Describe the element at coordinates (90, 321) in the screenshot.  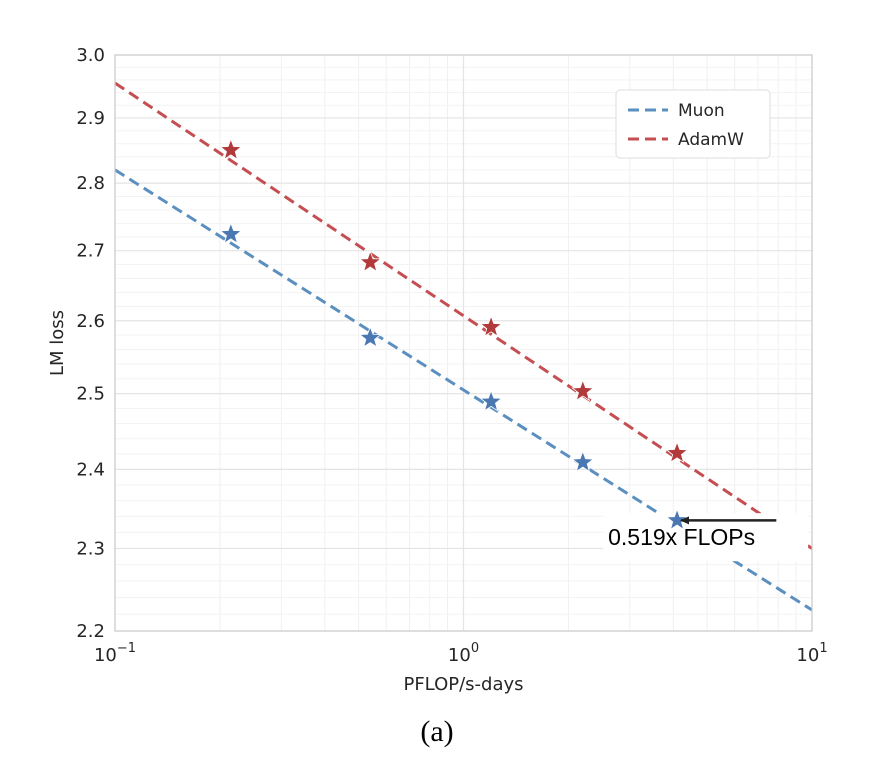
I see `y-tick-label: 2.6` at that location.